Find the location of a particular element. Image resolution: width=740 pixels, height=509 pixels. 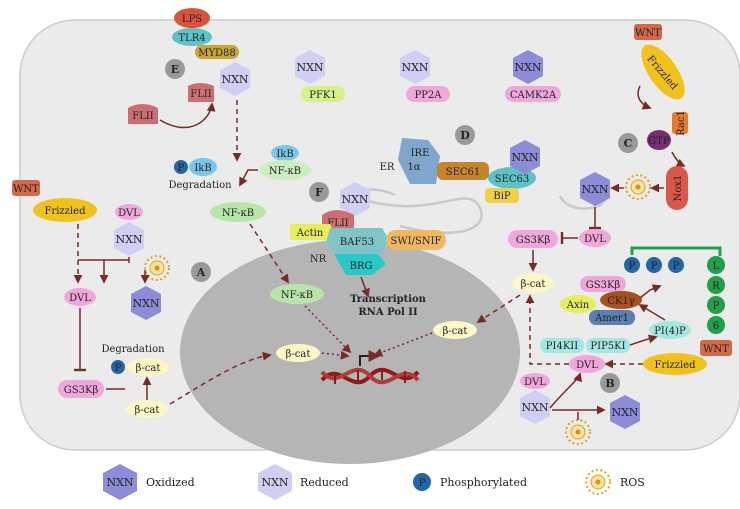

gtp is located at coordinates (659, 140).